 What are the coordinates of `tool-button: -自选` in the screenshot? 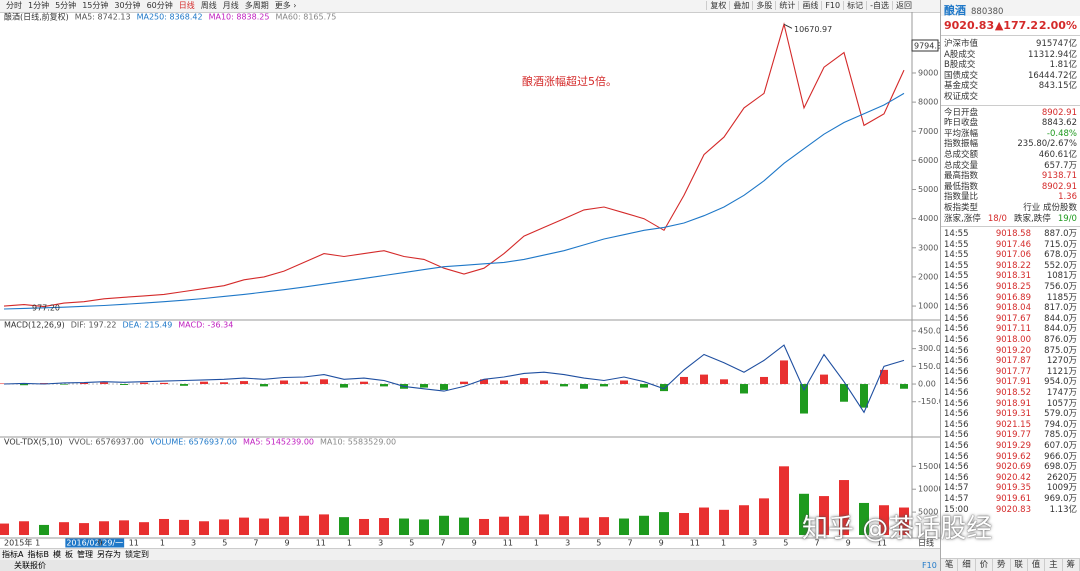 It's located at (879, 5).